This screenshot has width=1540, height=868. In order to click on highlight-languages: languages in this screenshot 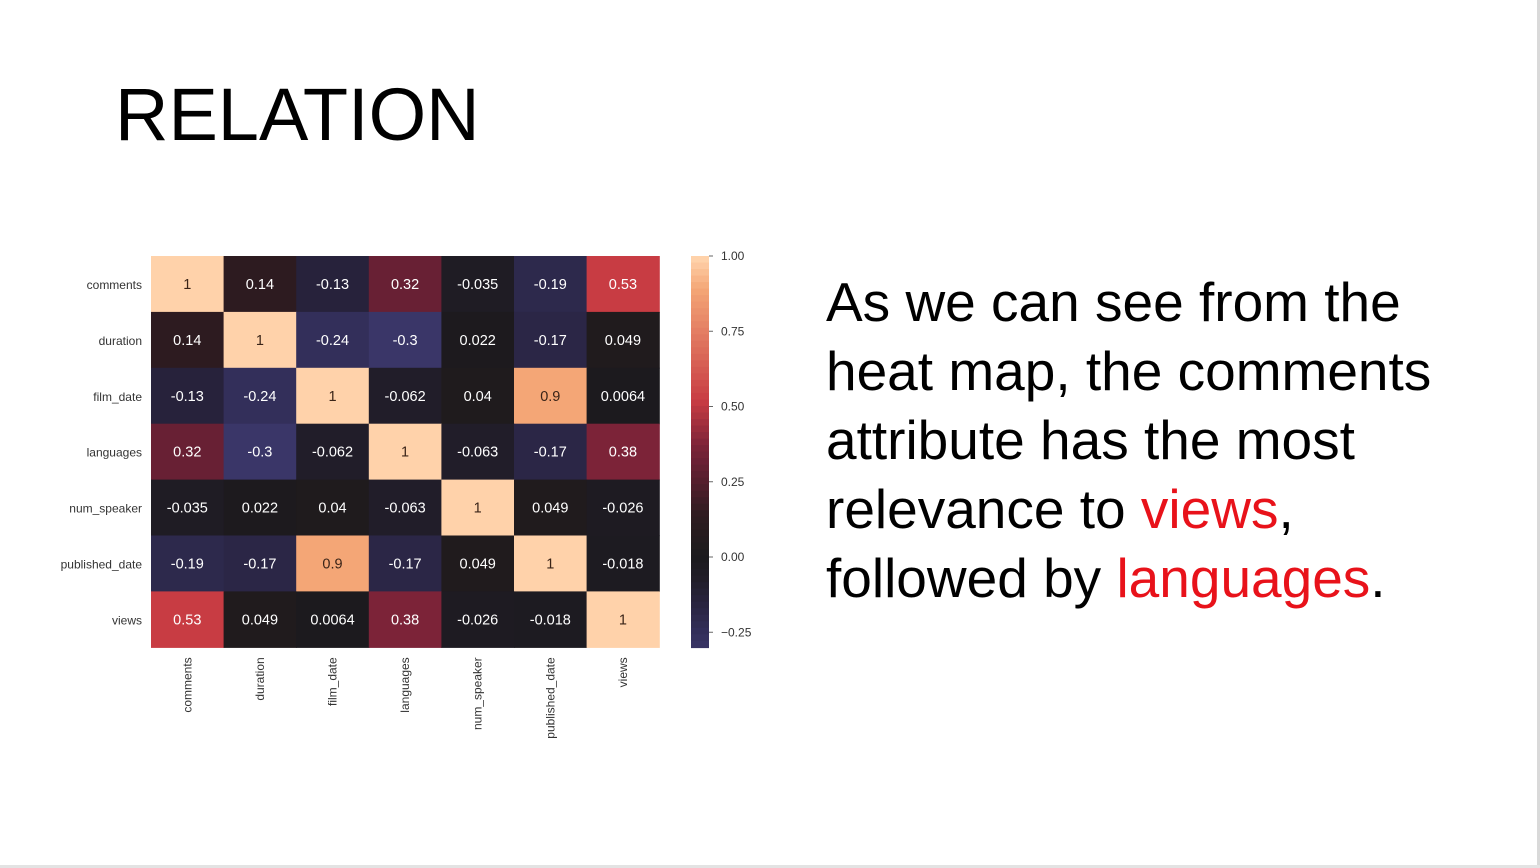, I will do `click(1243, 578)`.